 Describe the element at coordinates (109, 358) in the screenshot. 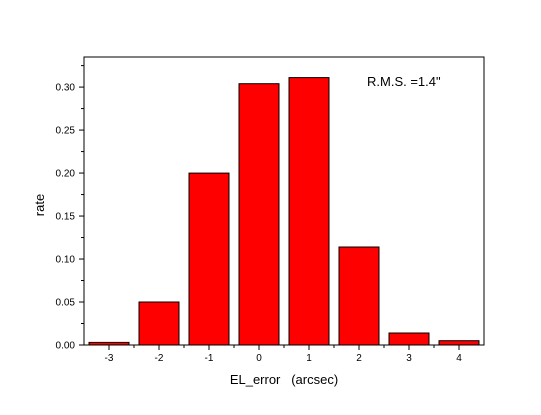

I see `x-tick-label: -3` at that location.